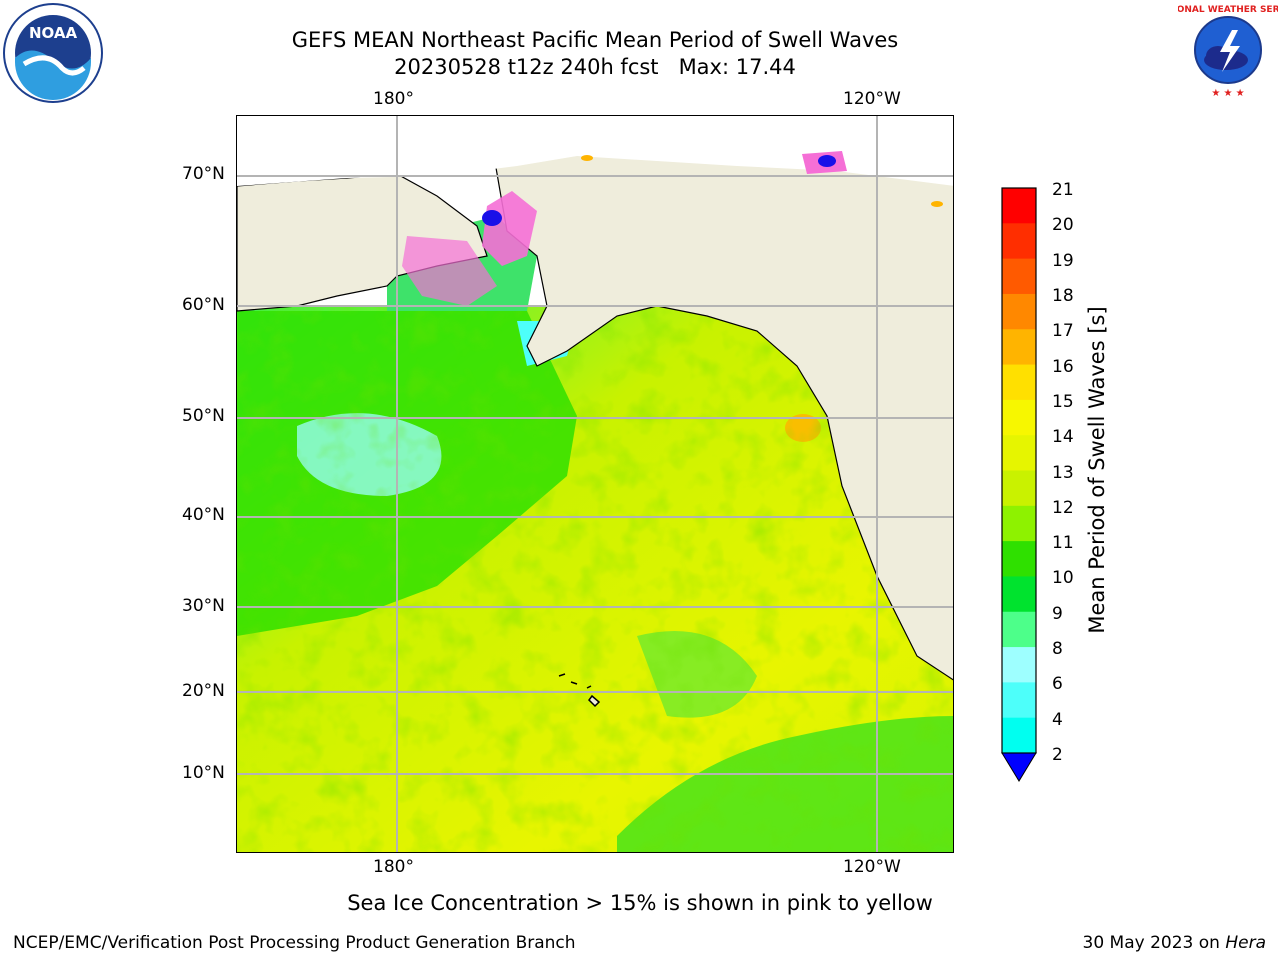 The image size is (1280, 960). What do you see at coordinates (203, 773) in the screenshot?
I see `lat-label-10n: 10°N` at bounding box center [203, 773].